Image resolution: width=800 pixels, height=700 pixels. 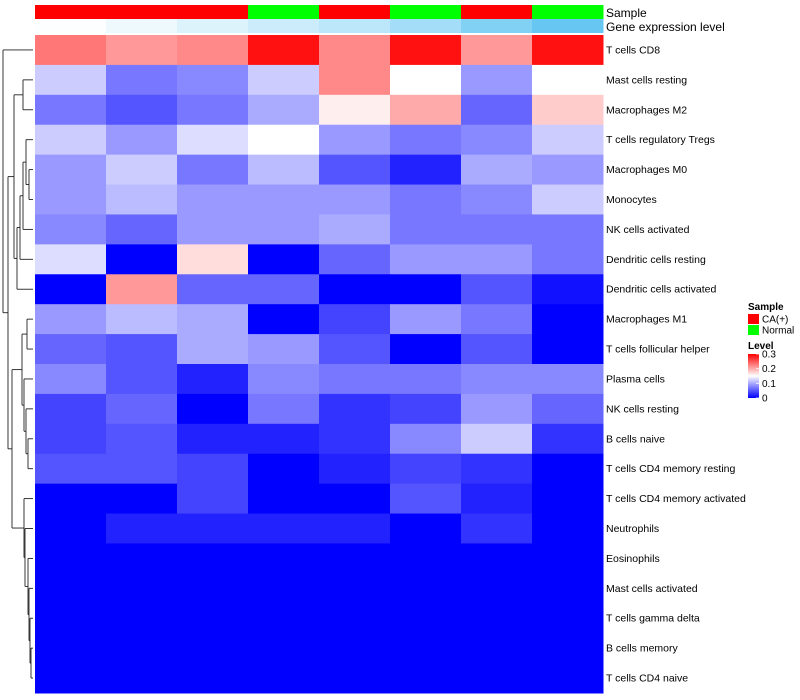 I want to click on row-label: T cells follicular helper, so click(x=658, y=350).